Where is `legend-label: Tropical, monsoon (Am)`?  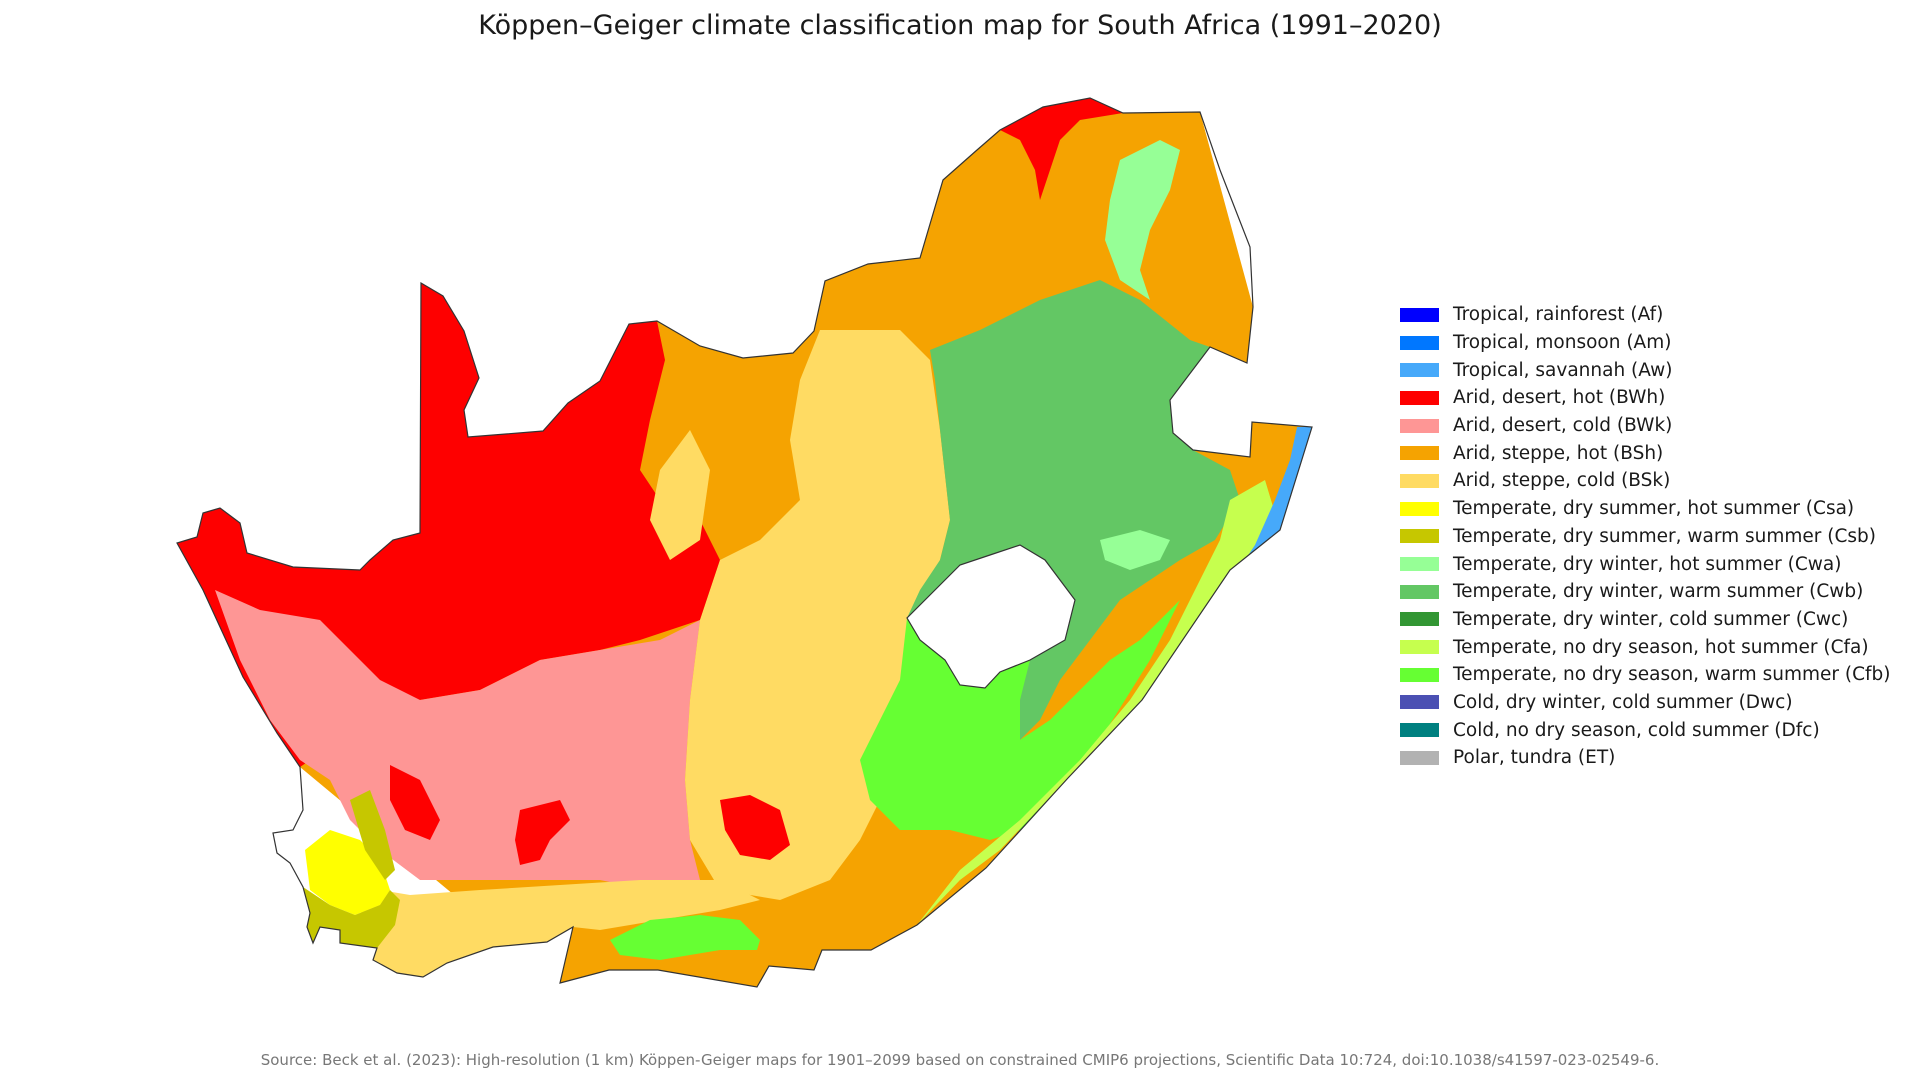 legend-label: Tropical, monsoon (Am) is located at coordinates (1562, 343).